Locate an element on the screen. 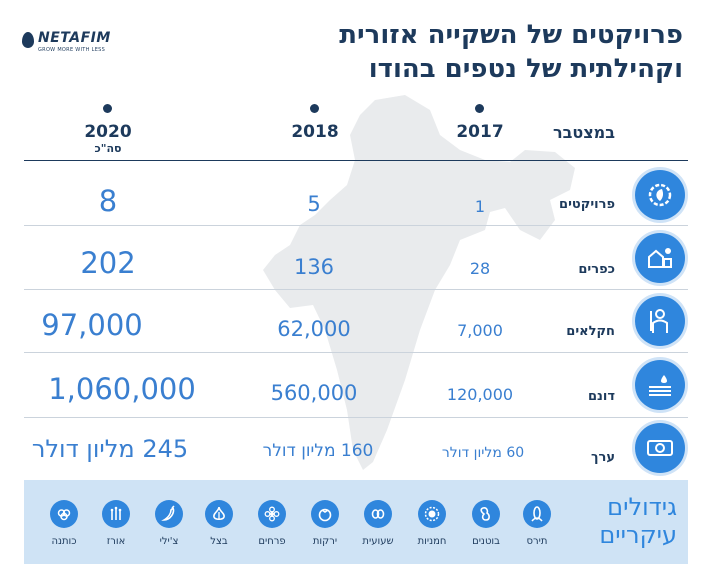 This screenshot has width=715, height=579. row-value-2018: 160 מליון דולר is located at coordinates (318, 451).